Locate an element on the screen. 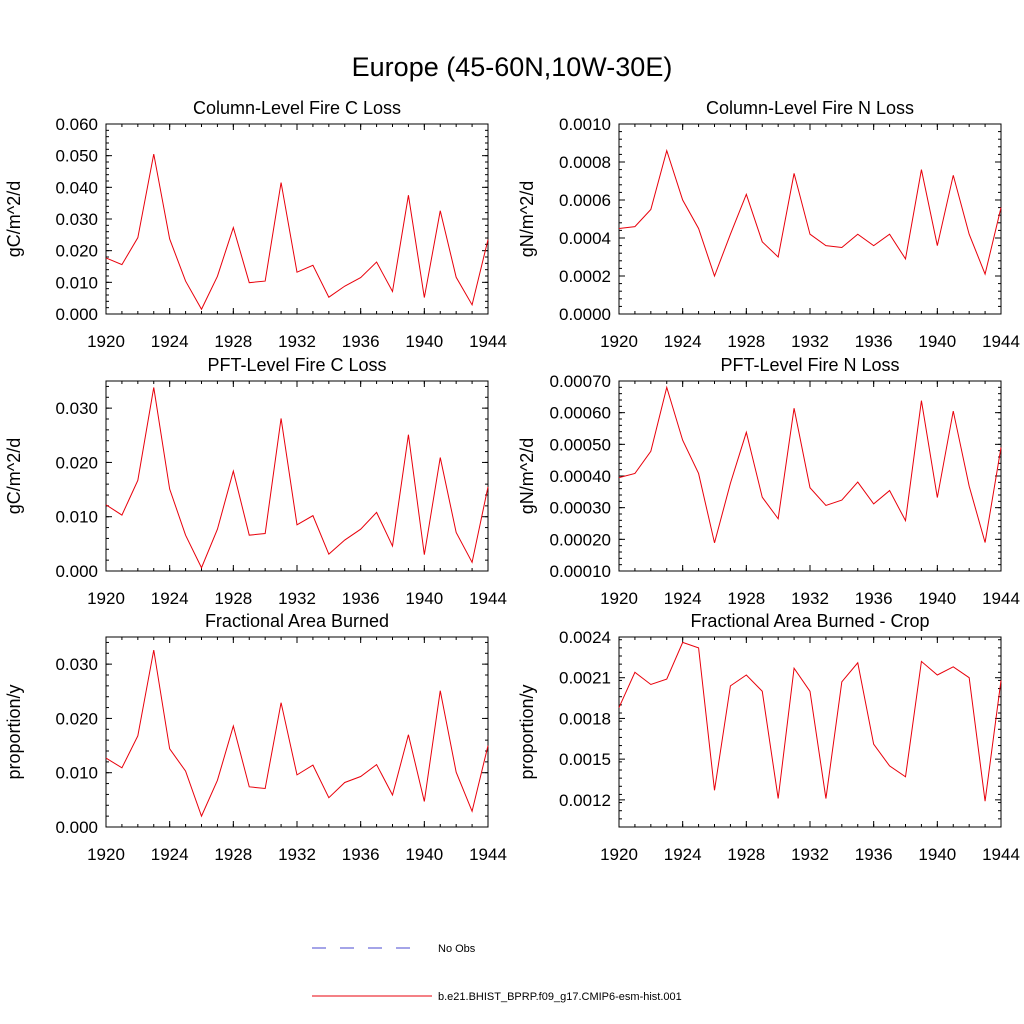 Image resolution: width=1024 pixels, height=1024 pixels. y-tick-label: 0.0006 is located at coordinates (585, 200).